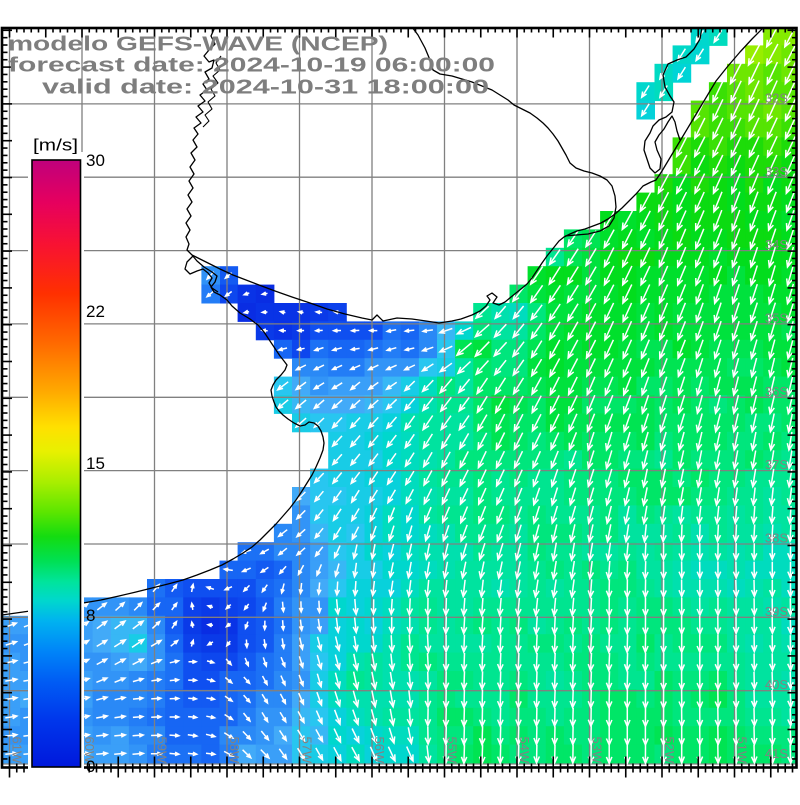 This screenshot has height=805, width=800. Describe the element at coordinates (776, 244) in the screenshot. I see `svg-text: 34S` at that location.